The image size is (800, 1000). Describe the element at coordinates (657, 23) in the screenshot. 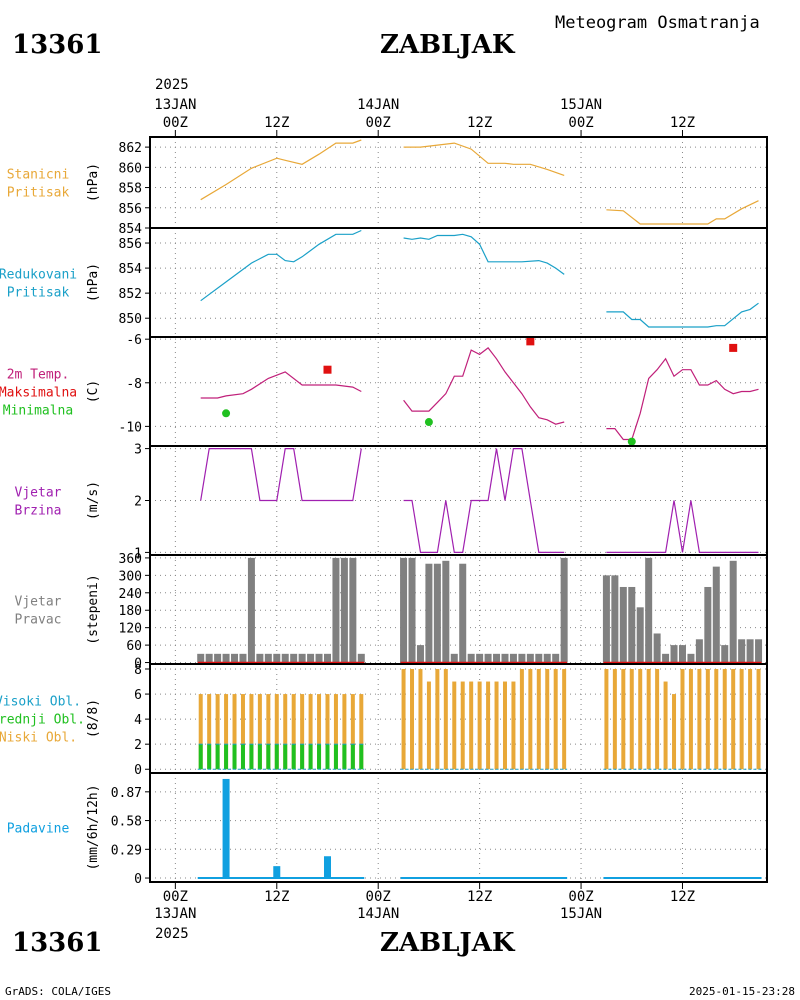

I see `meteogram-title: Meteogram Osmatranja` at that location.